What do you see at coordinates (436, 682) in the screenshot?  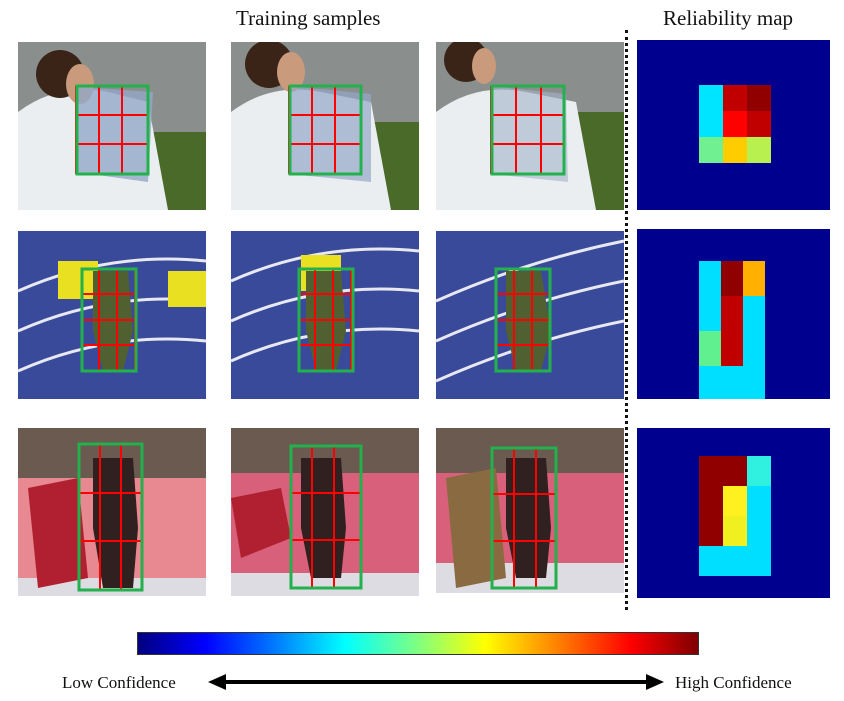 I see `double-arrow-icon` at bounding box center [436, 682].